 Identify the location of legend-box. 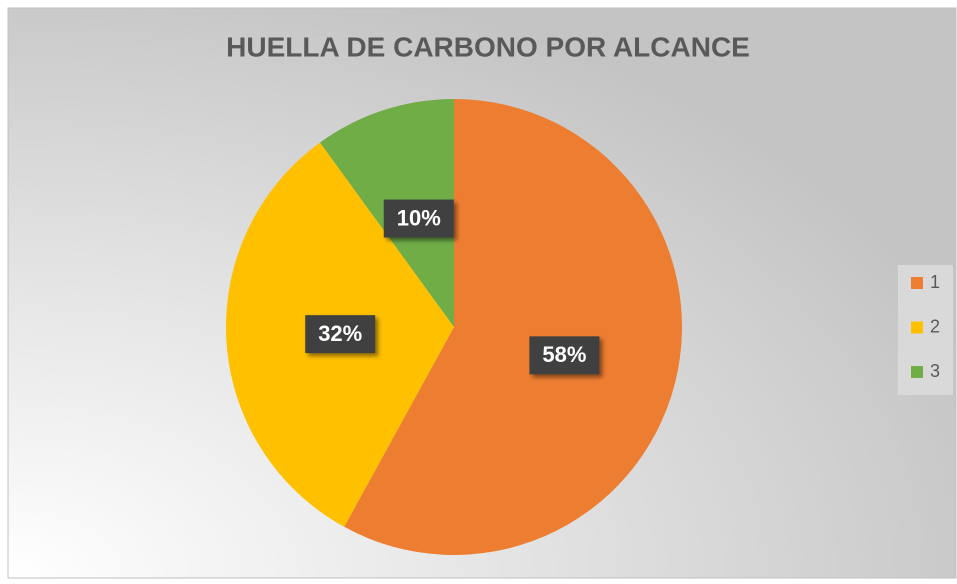
(925, 330).